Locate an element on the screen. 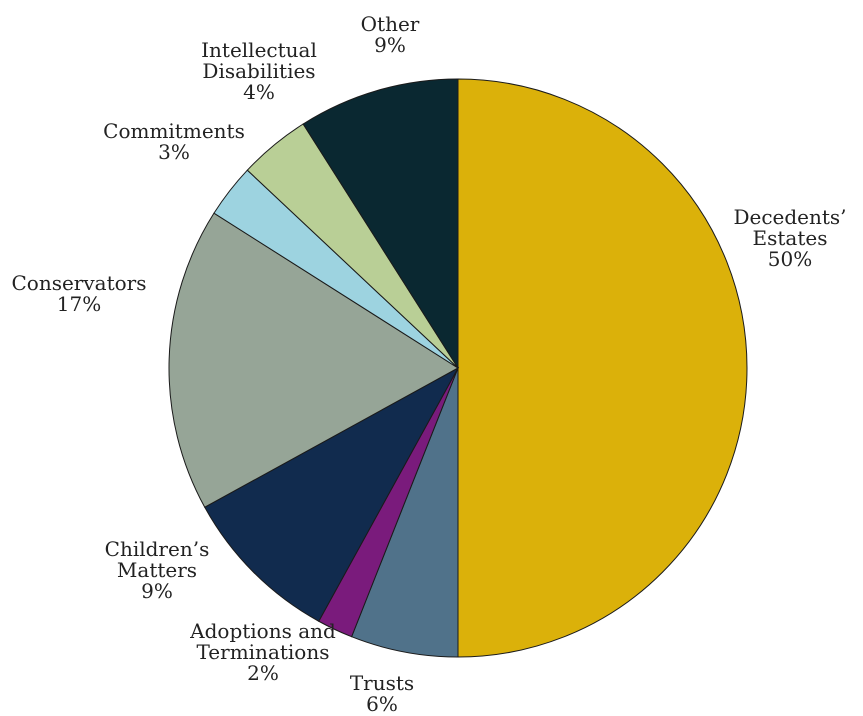 This screenshot has height=716, width=863. pie-slice-other is located at coordinates (380, 224).